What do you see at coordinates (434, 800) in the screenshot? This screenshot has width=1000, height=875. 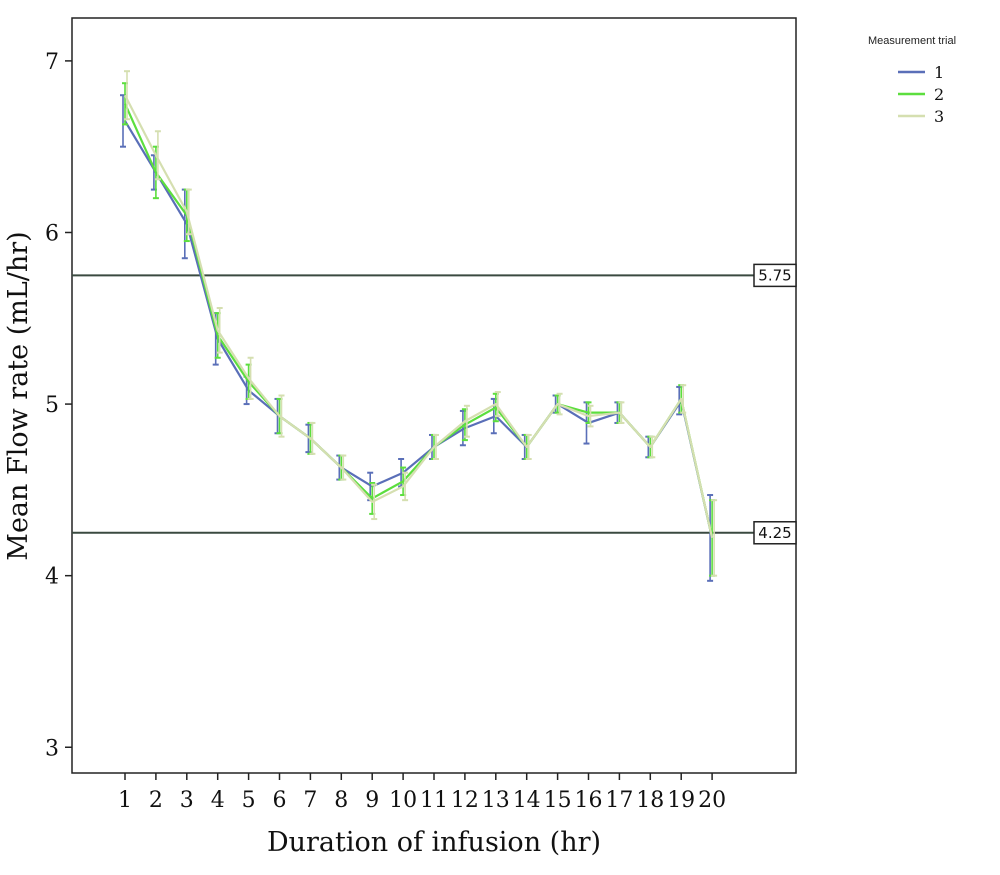 I see `x-tick-label-11: 11` at bounding box center [434, 800].